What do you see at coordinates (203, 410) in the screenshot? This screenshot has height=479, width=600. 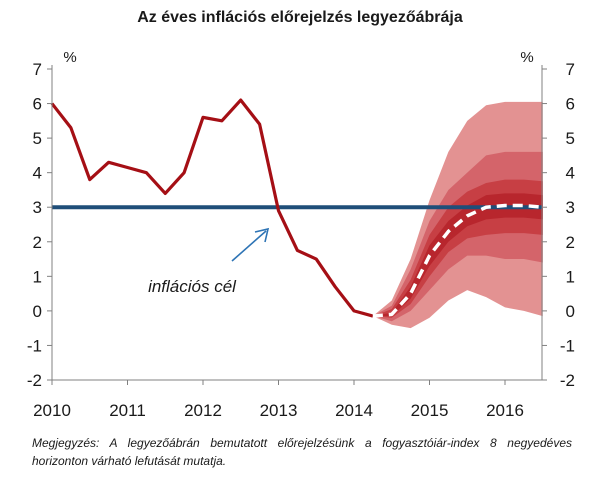 I see `x-tick-label: 2012` at bounding box center [203, 410].